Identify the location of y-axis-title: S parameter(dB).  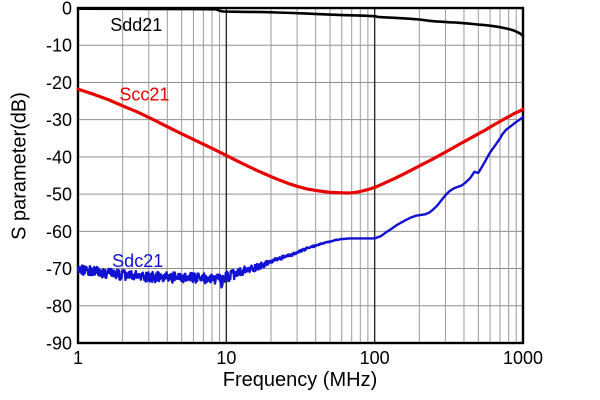
(19, 166).